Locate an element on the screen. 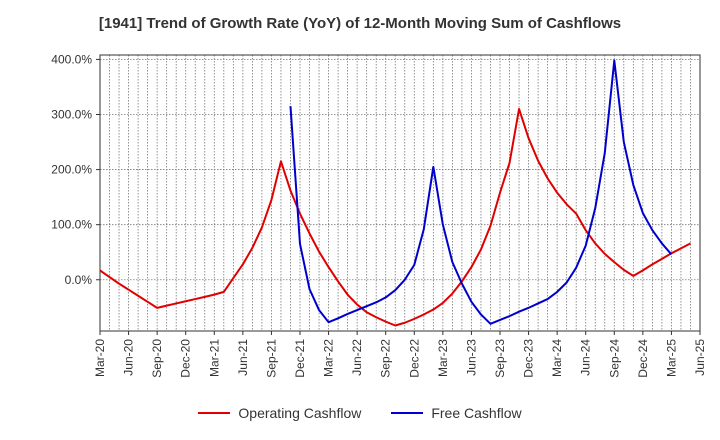  legend-swatch-free is located at coordinates (407, 413).